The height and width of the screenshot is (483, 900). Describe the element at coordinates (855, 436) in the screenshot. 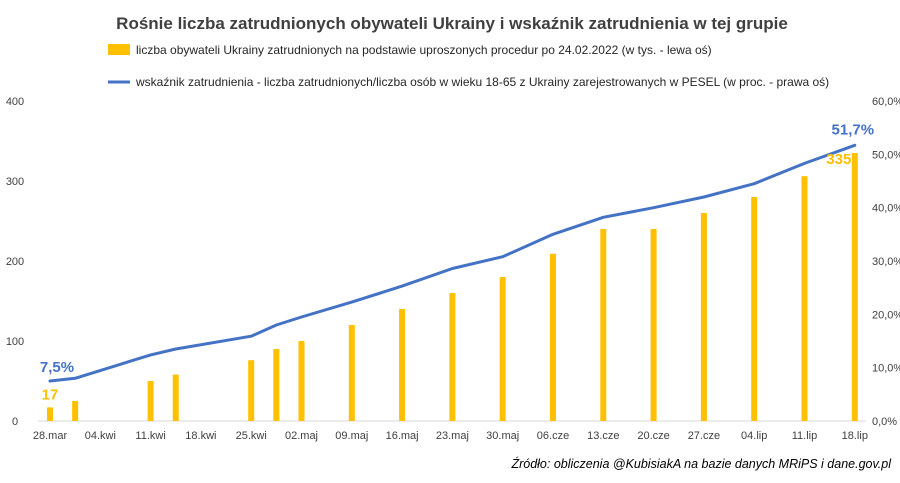

I see `x-axis-tick-label: 18.lip` at that location.